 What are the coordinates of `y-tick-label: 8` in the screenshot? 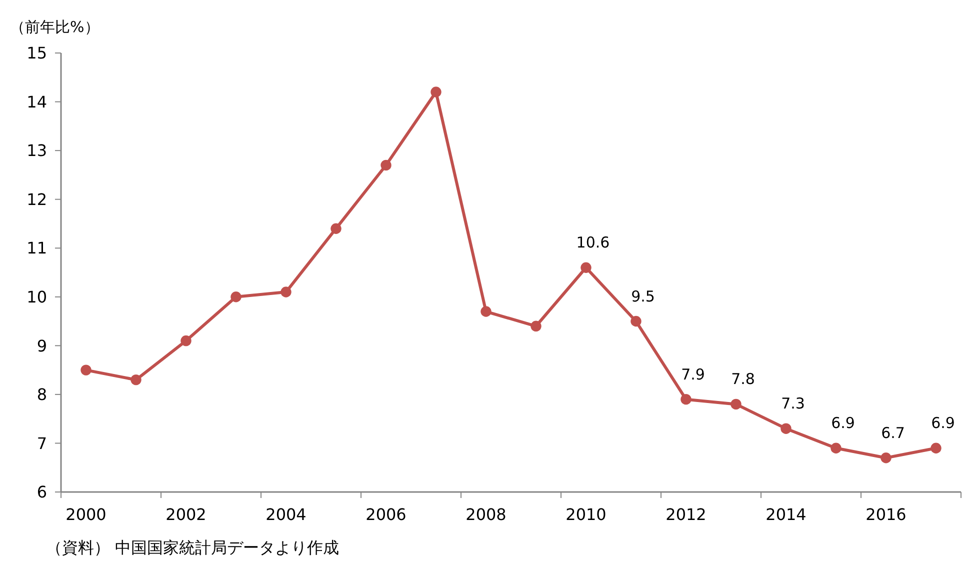 It's located at (41, 394).